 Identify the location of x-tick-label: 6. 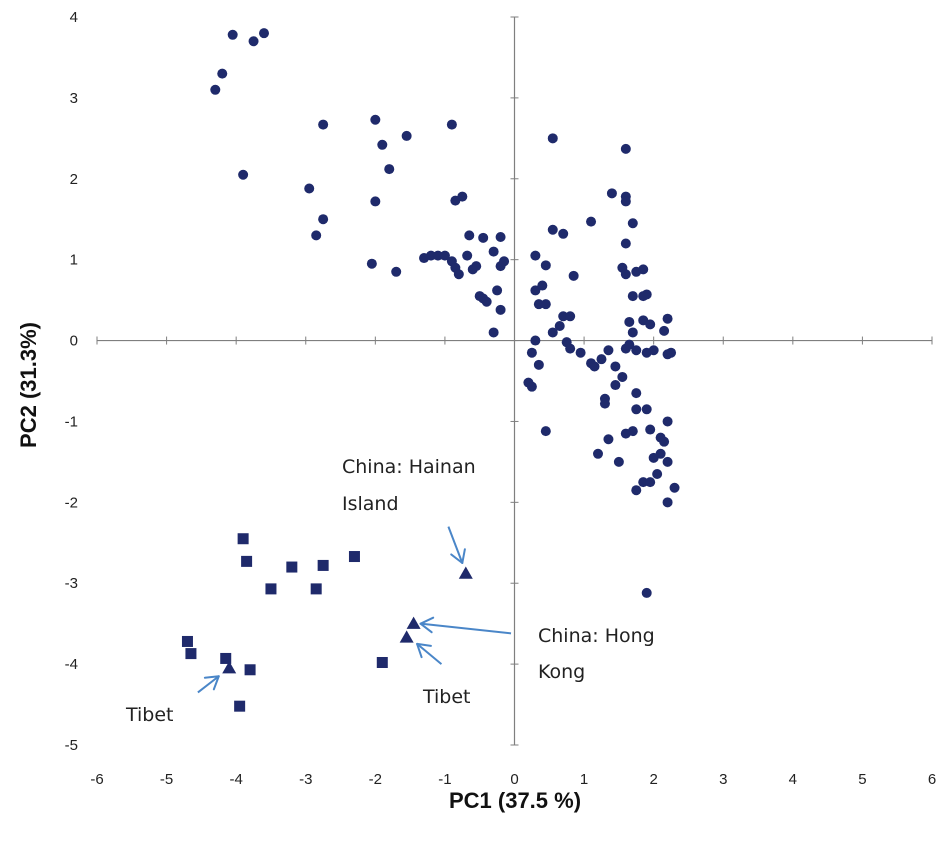
(932, 779).